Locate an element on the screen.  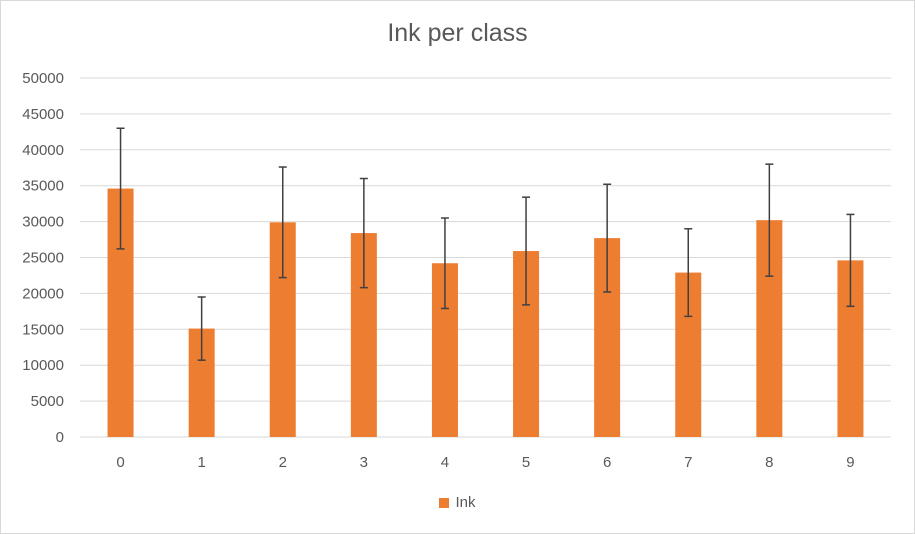
y-tick-label-25000: 25000 is located at coordinates (43, 258).